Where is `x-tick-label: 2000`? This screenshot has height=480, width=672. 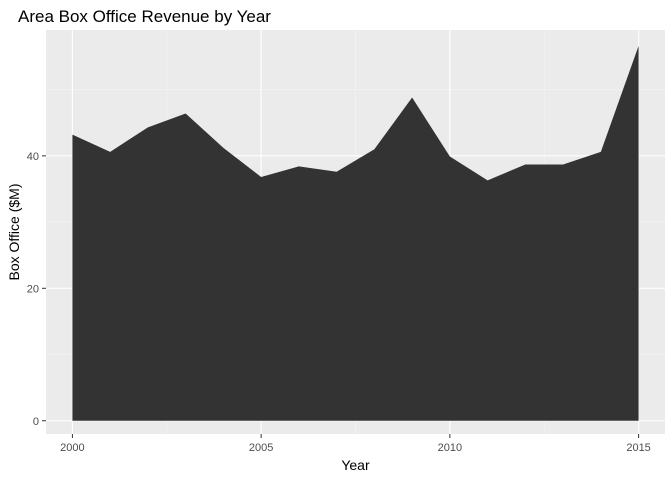
x-tick-label: 2000 is located at coordinates (72, 448).